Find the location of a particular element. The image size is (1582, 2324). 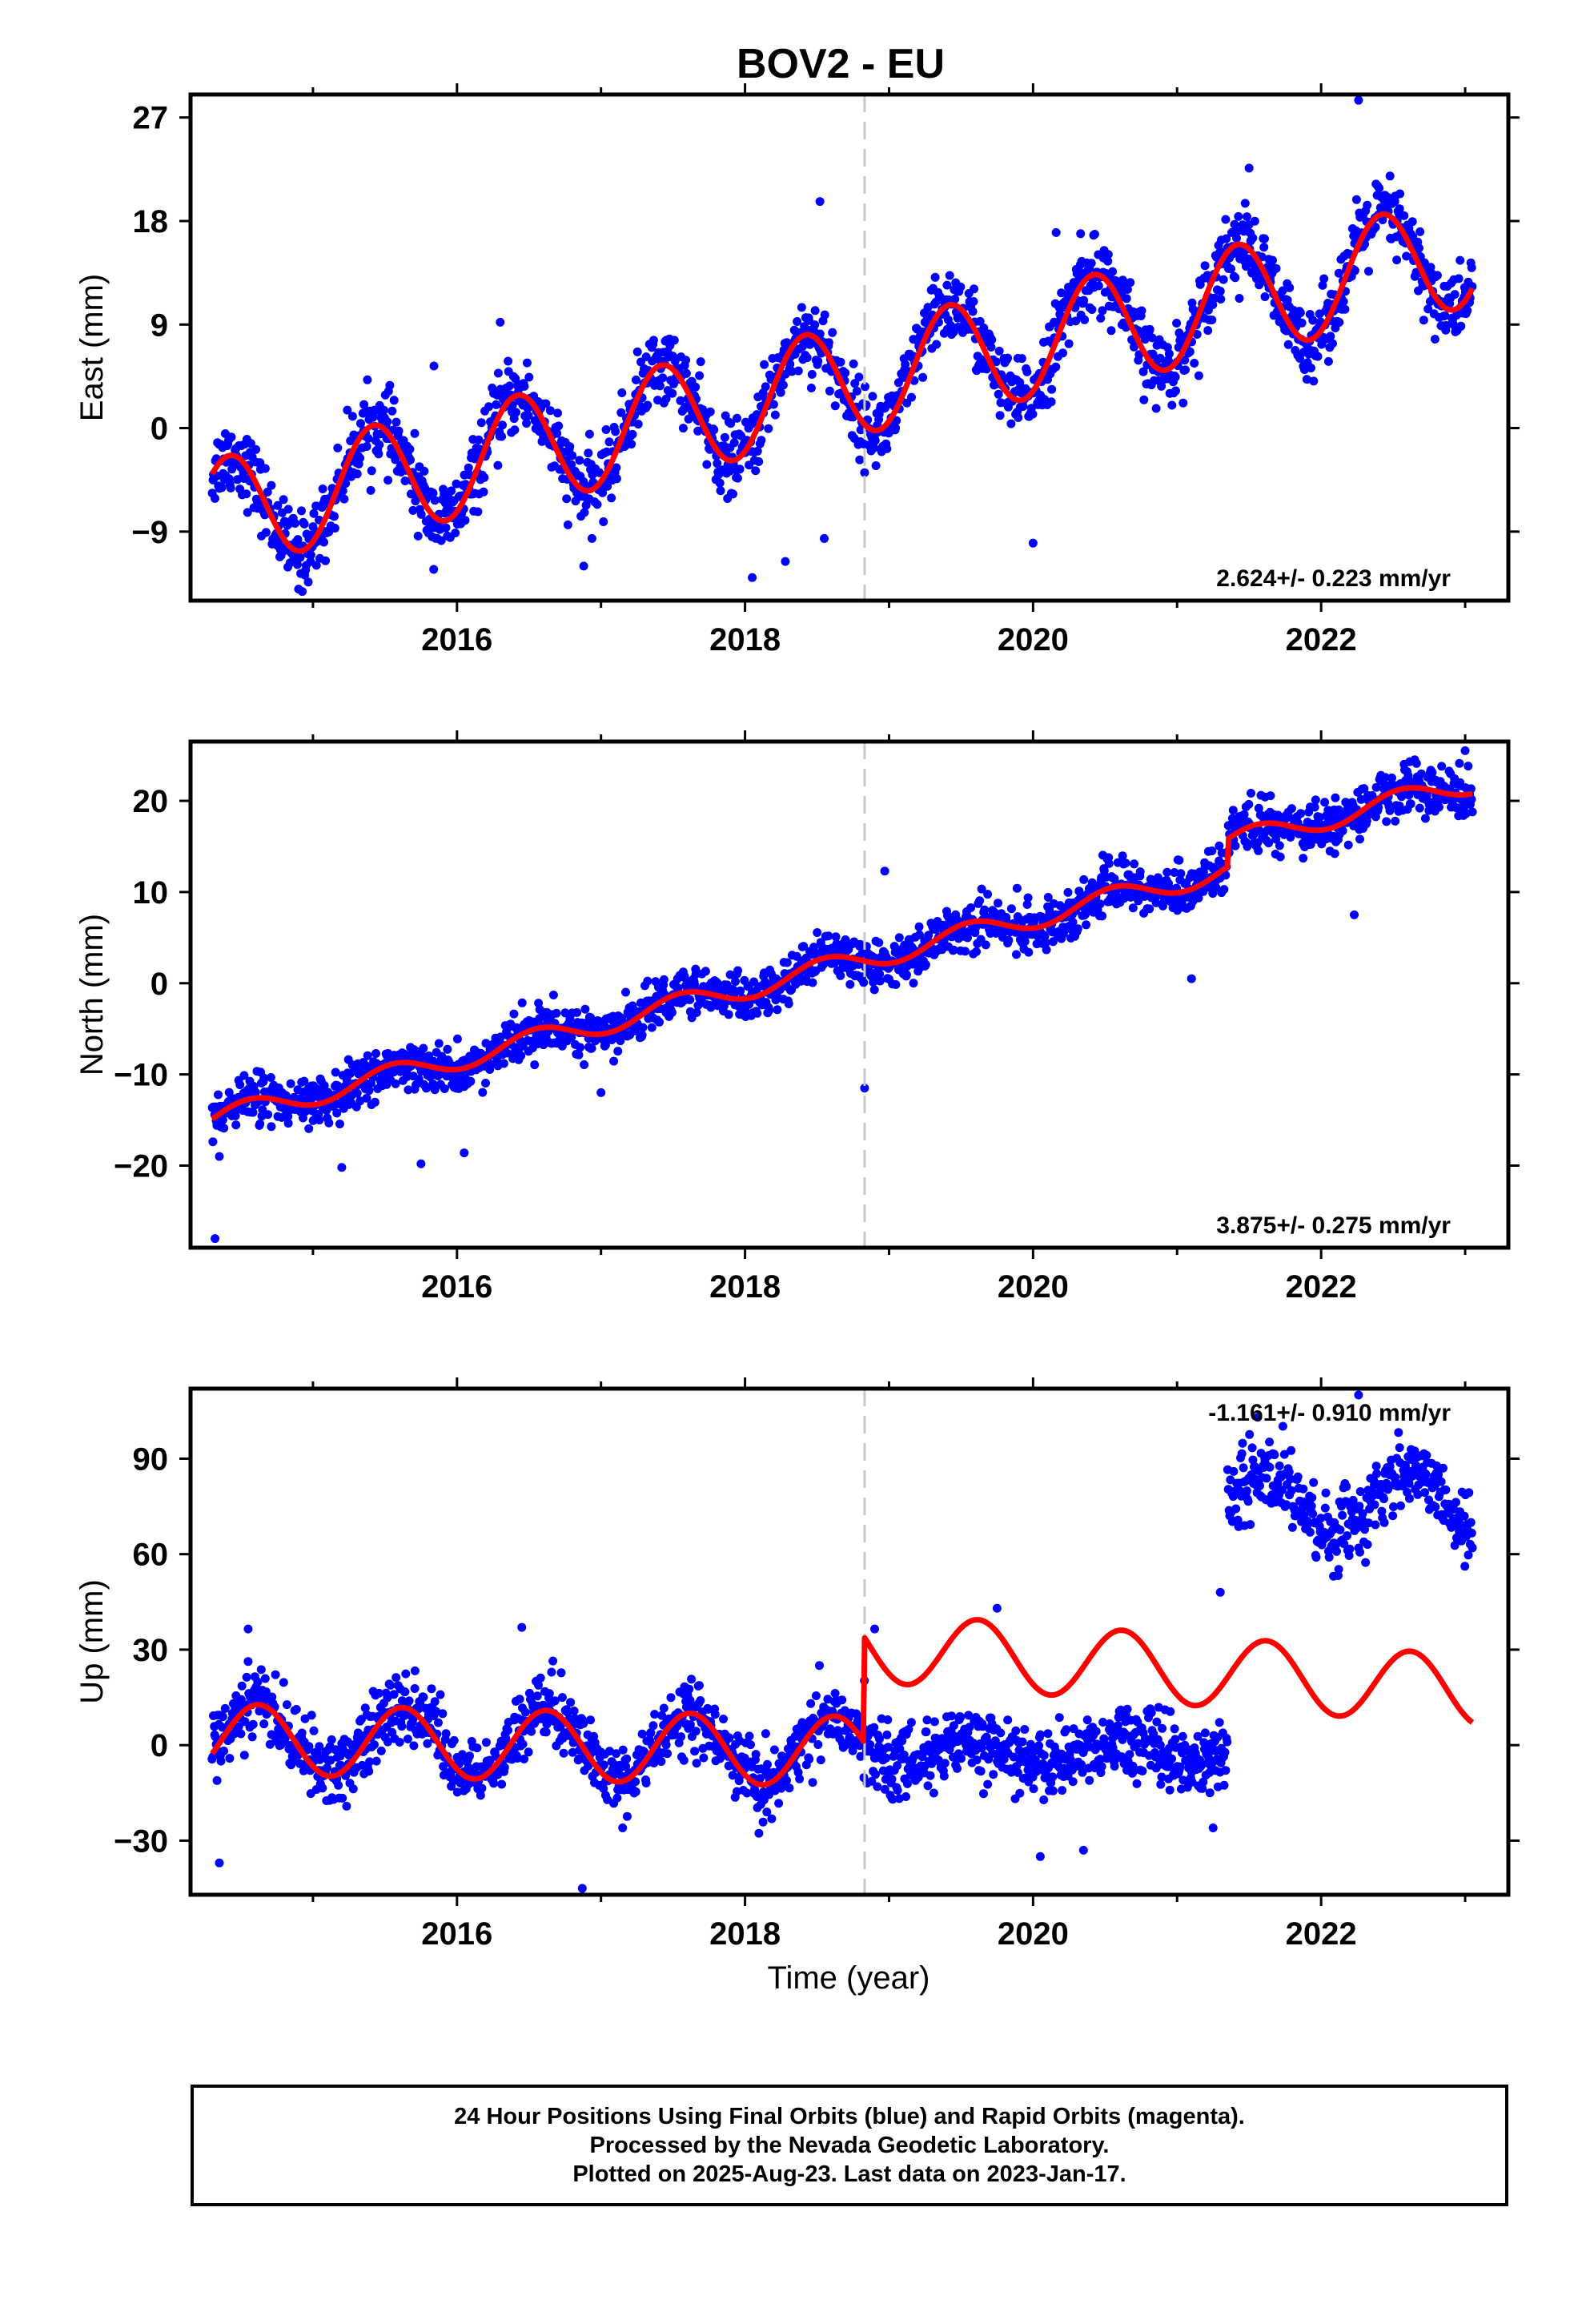

x-tick-label: 2016 is located at coordinates (457, 639).